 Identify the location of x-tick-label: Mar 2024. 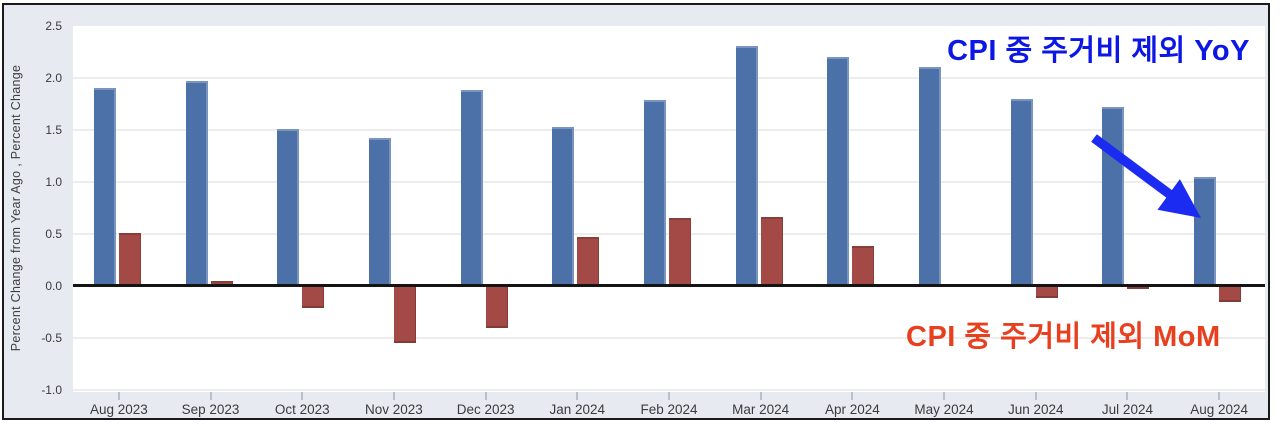
(761, 409).